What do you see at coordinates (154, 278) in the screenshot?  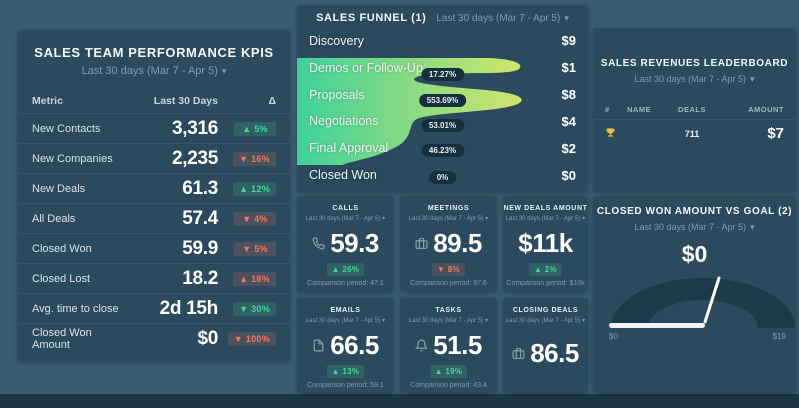 I see `table-row: Closed Lost 18.2 ▲ 18%` at bounding box center [154, 278].